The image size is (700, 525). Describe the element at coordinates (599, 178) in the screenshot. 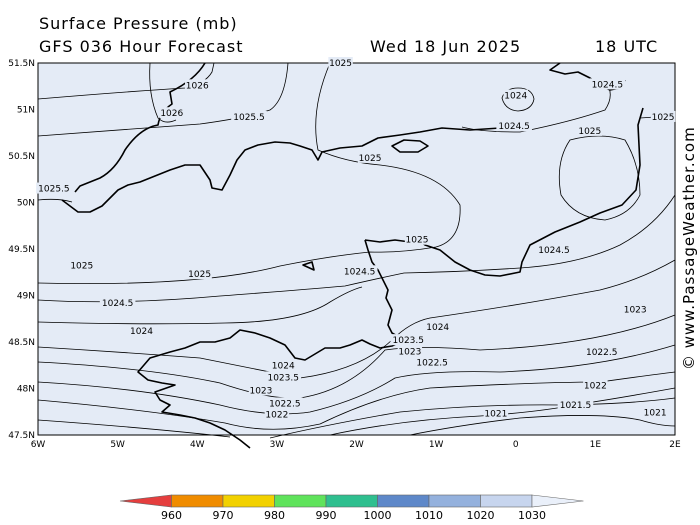

I see `isobar-1025-east-closed` at that location.